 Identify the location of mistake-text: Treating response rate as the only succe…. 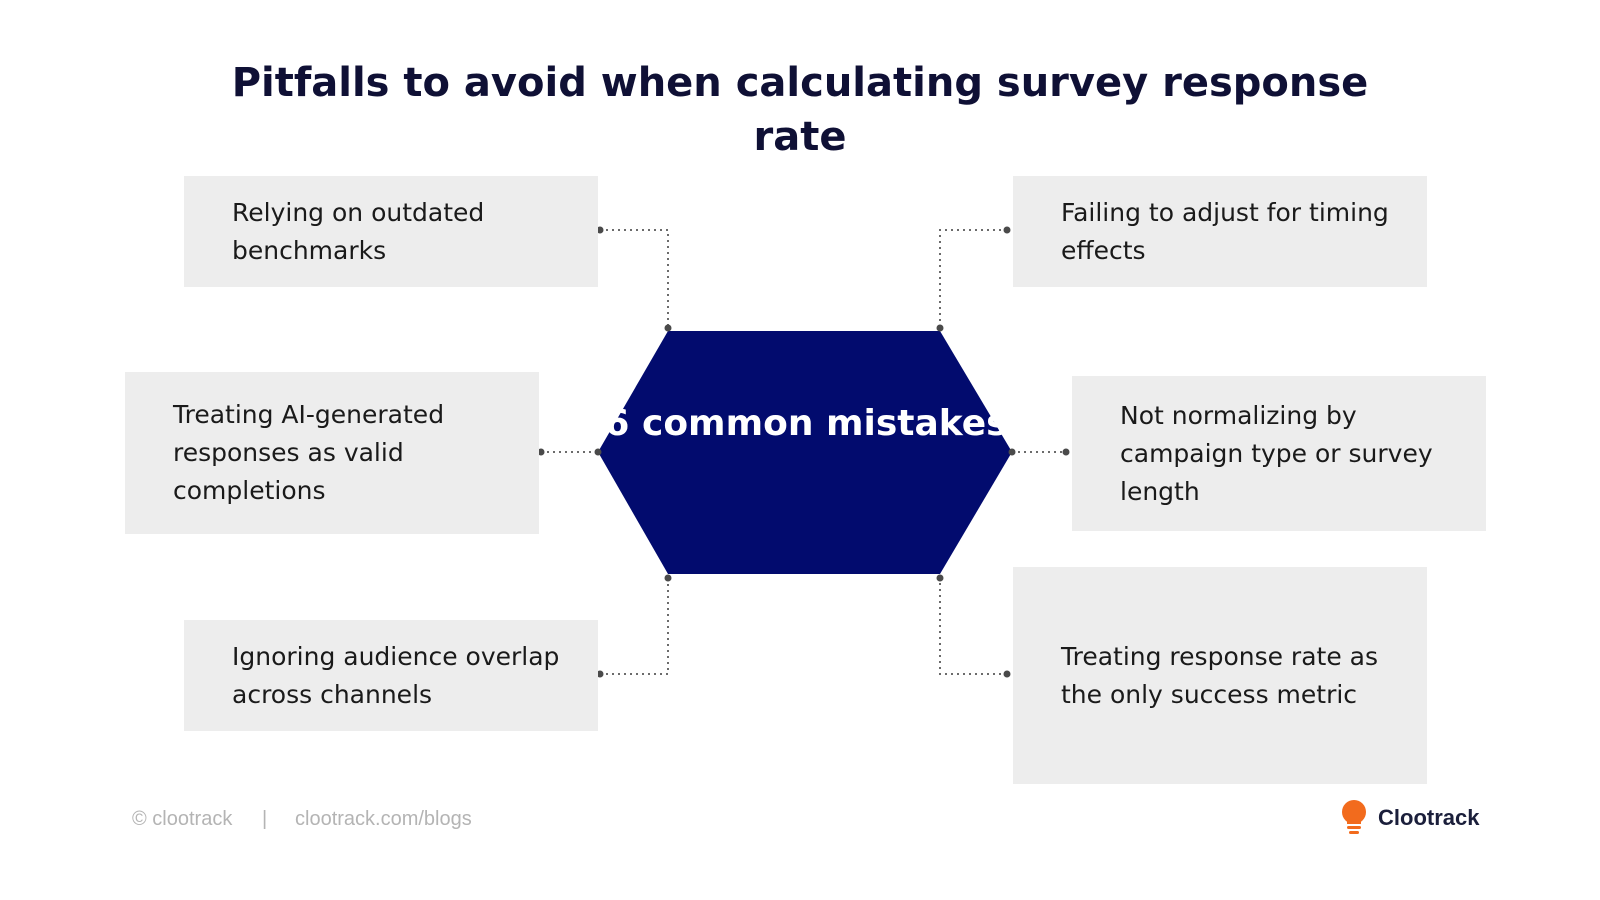
(1220, 675).